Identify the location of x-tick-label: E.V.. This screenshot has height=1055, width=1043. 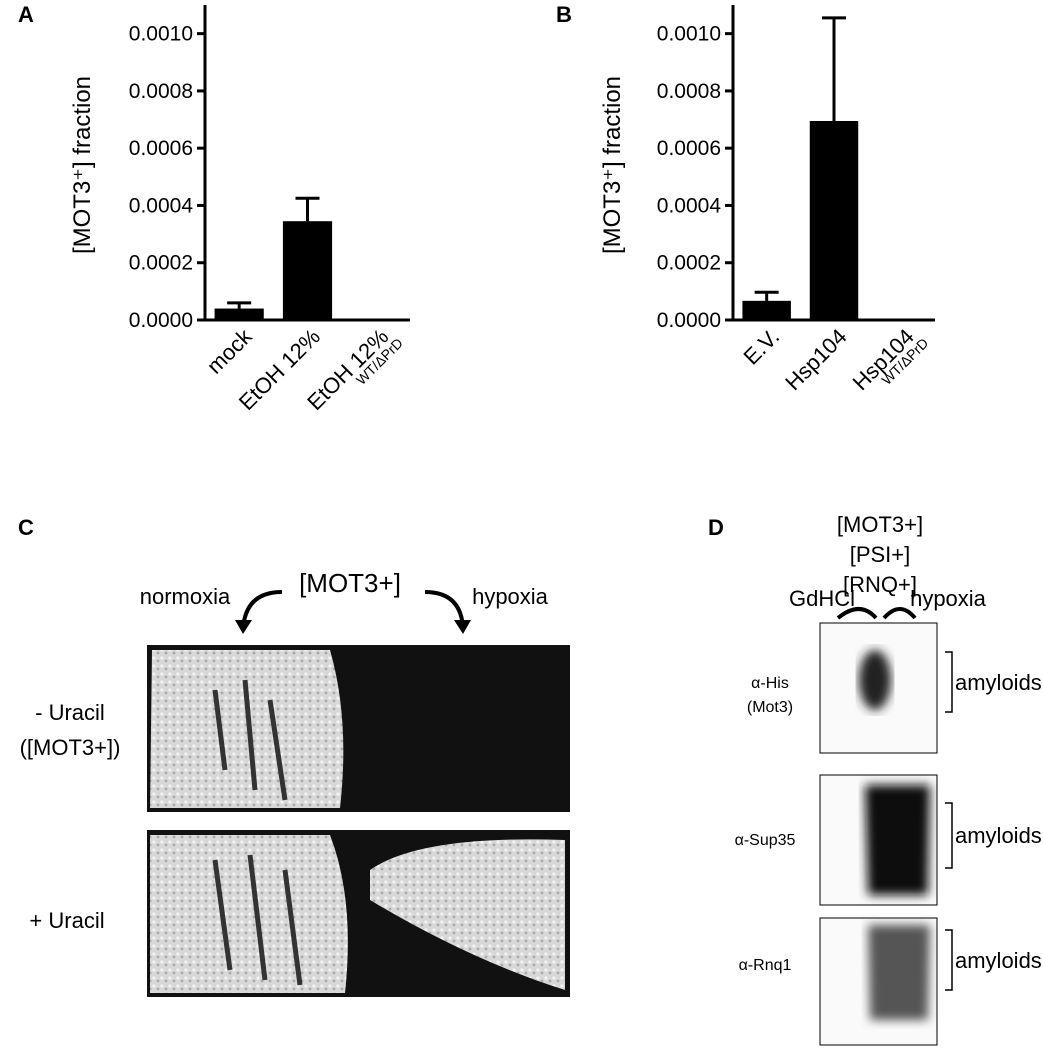
(762, 347).